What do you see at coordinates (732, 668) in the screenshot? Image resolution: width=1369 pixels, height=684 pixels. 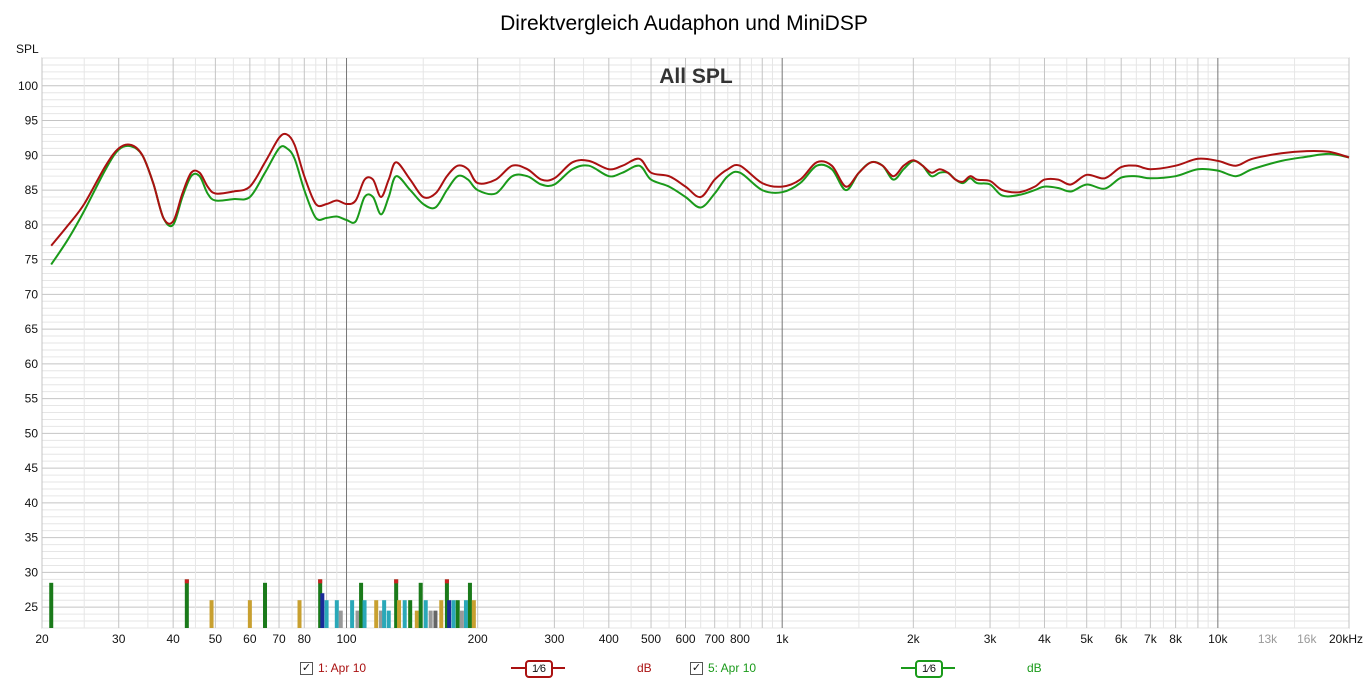 I see `legend-label-5: 5: Apr 10` at bounding box center [732, 668].